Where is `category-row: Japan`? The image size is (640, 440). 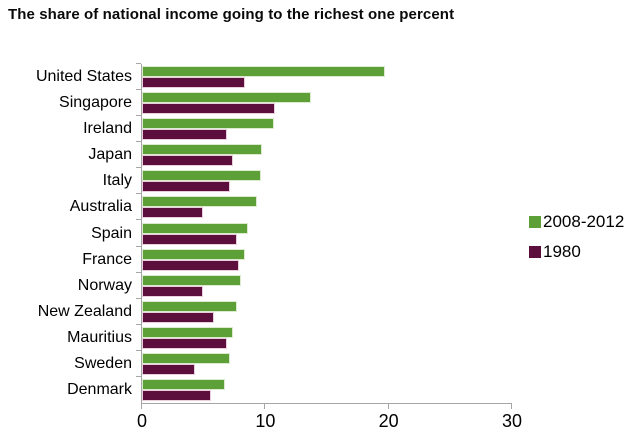 category-row: Japan is located at coordinates (300, 154).